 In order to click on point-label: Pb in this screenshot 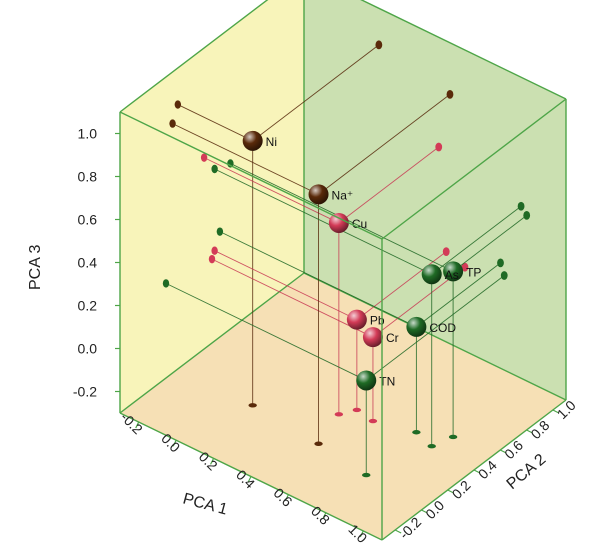, I will do `click(377, 321)`.